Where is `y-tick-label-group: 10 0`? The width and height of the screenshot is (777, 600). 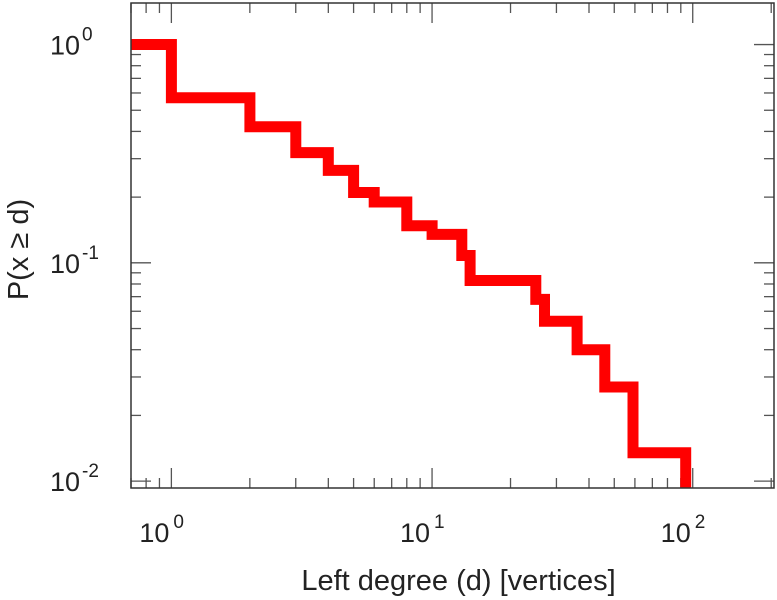 y-tick-label-group: 10 0 is located at coordinates (71, 43).